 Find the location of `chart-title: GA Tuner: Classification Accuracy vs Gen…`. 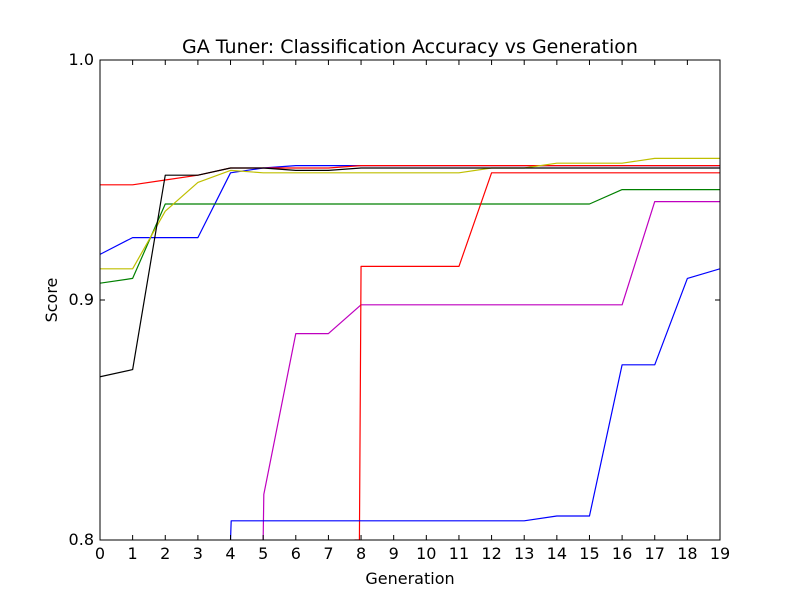

chart-title: GA Tuner: Classification Accuracy vs Gen… is located at coordinates (410, 47).